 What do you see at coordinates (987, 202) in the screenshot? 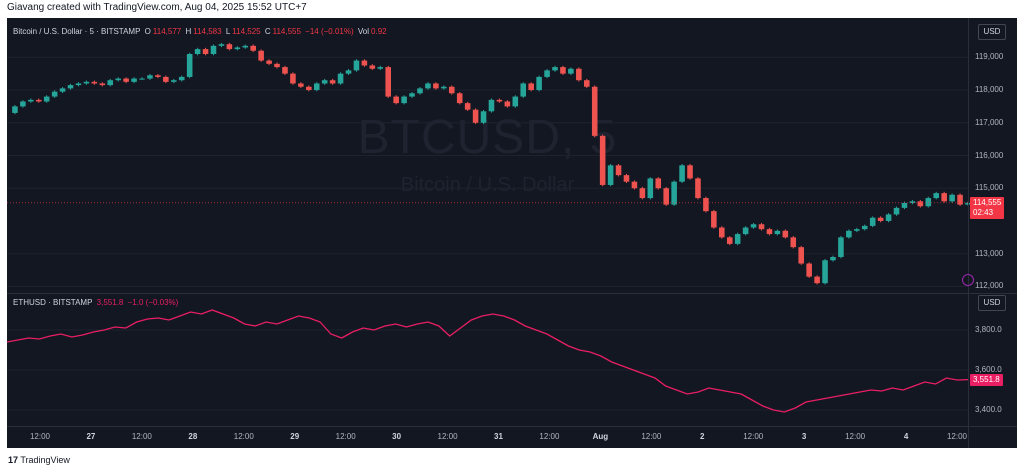
I see `btc-last-price: 114,555` at bounding box center [987, 202].